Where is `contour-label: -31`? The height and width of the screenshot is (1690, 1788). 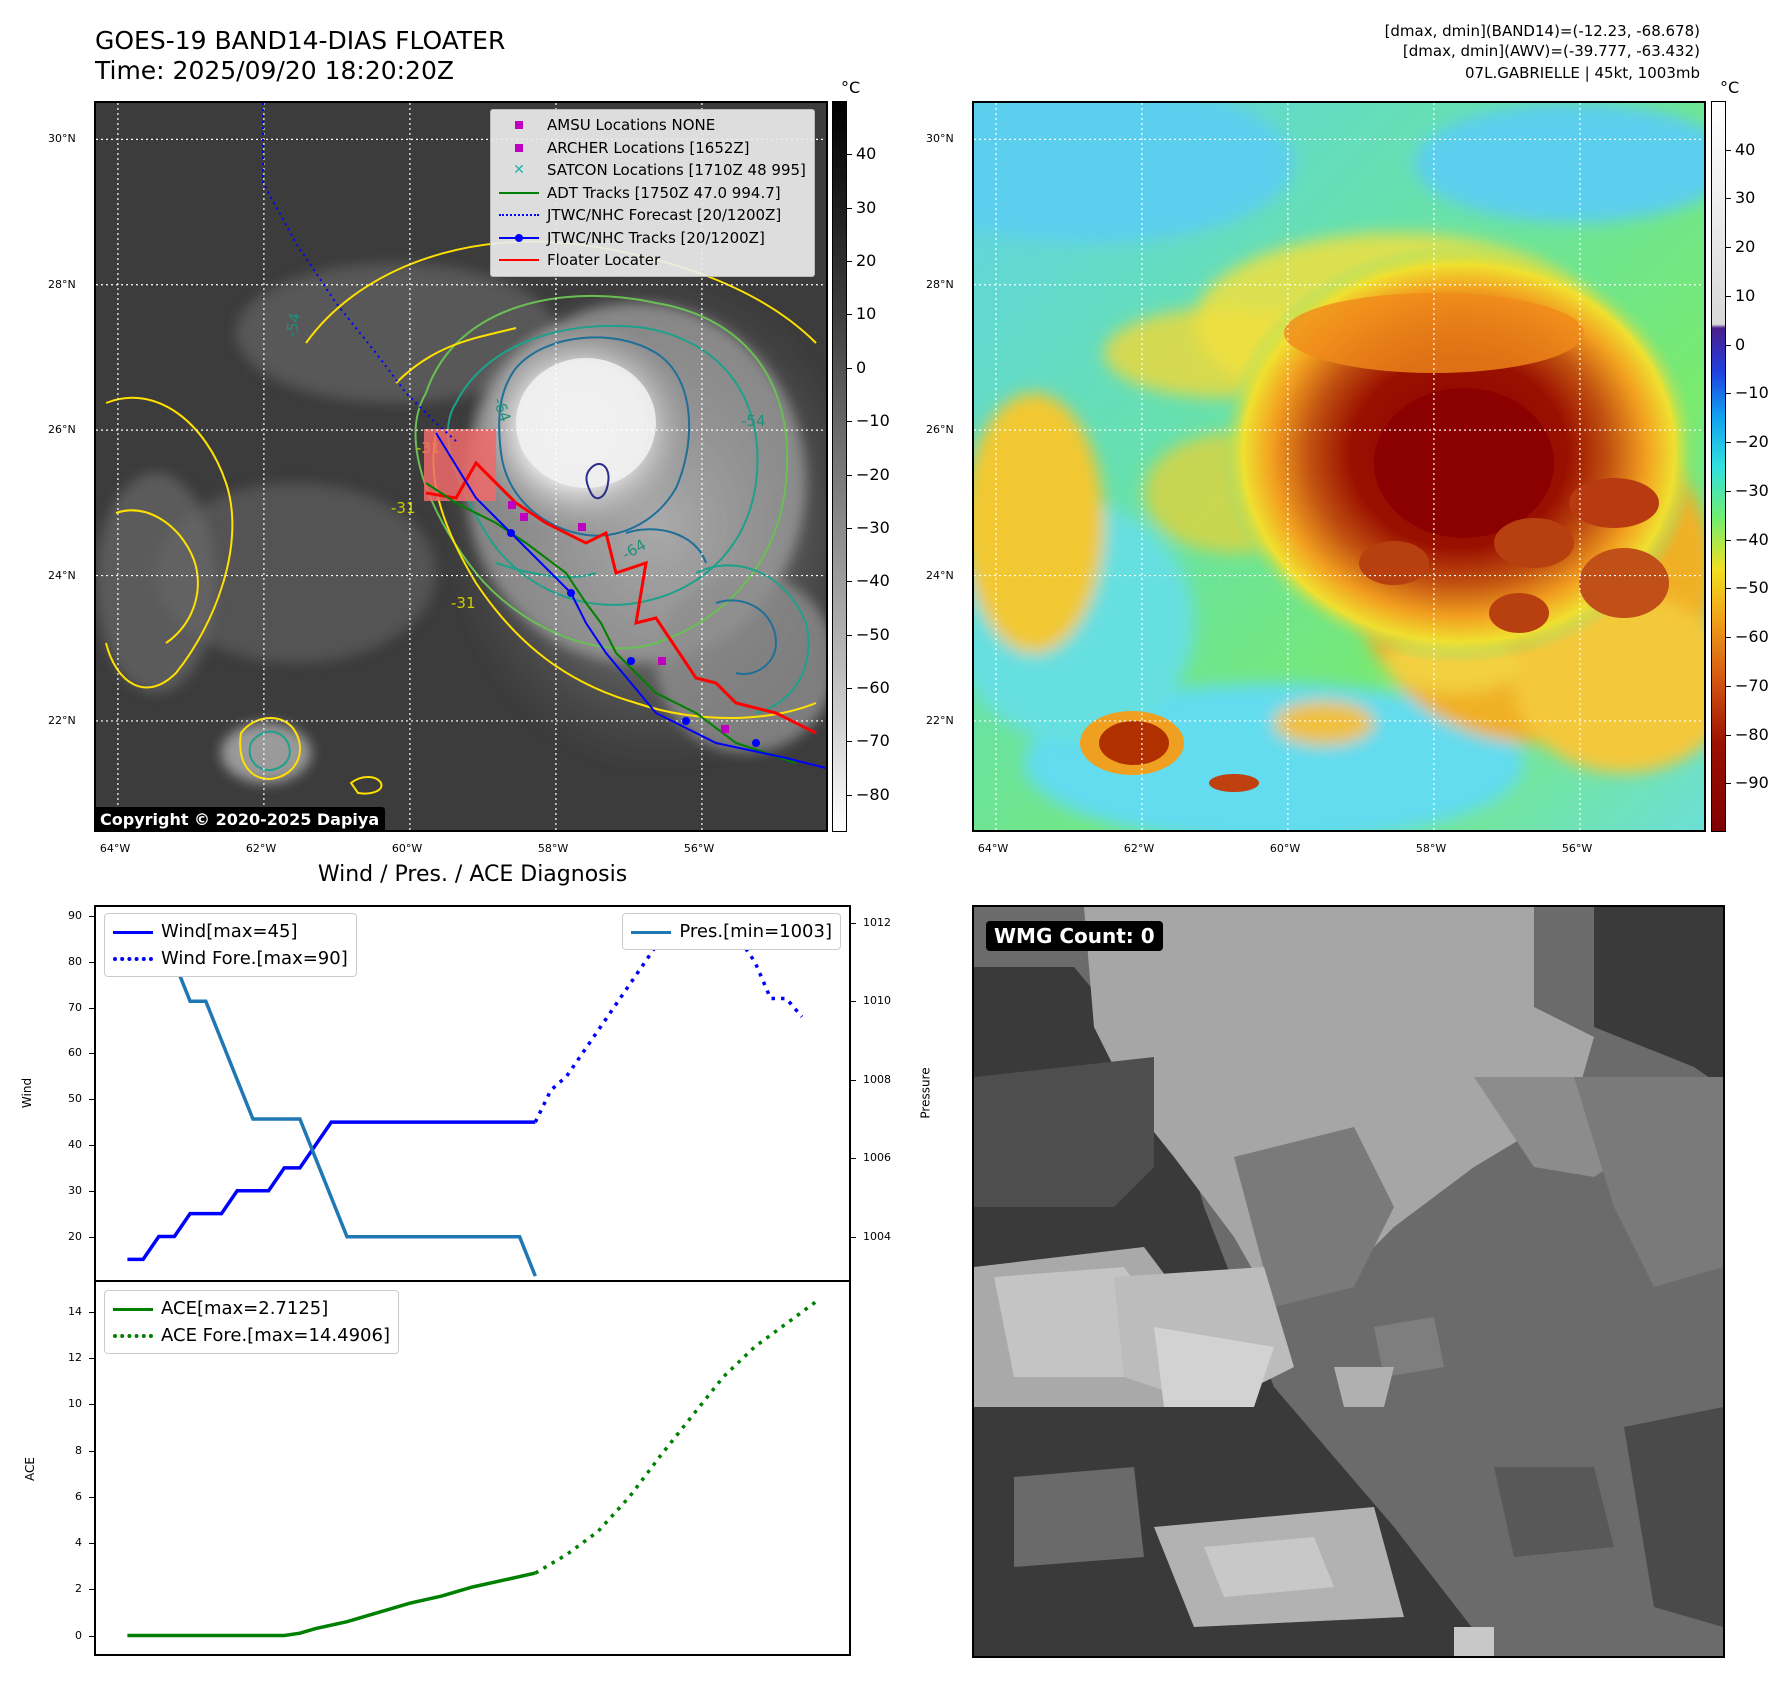 contour-label: -31 is located at coordinates (463, 603).